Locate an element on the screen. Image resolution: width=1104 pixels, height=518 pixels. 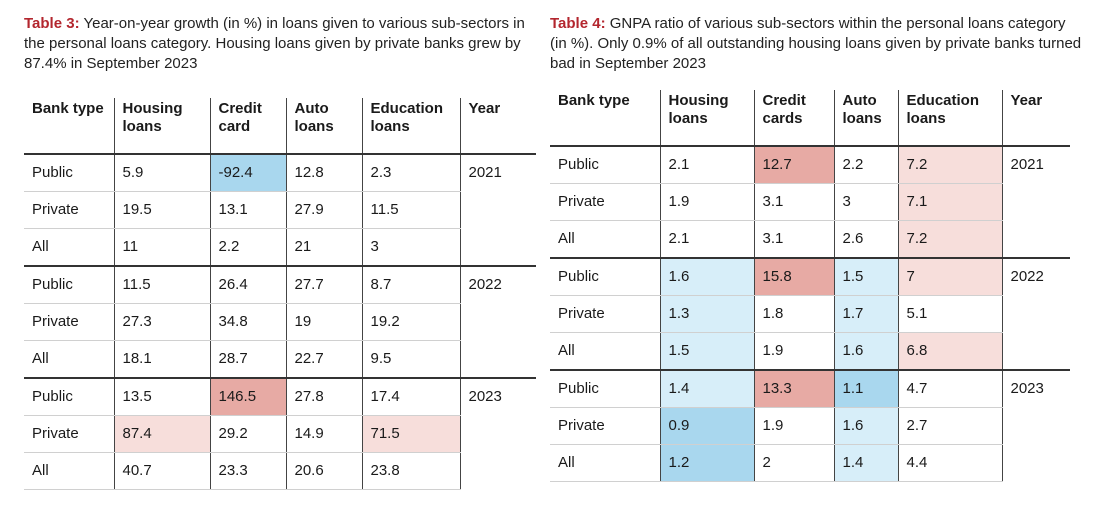
table-cell: 1.1 is located at coordinates (866, 388).